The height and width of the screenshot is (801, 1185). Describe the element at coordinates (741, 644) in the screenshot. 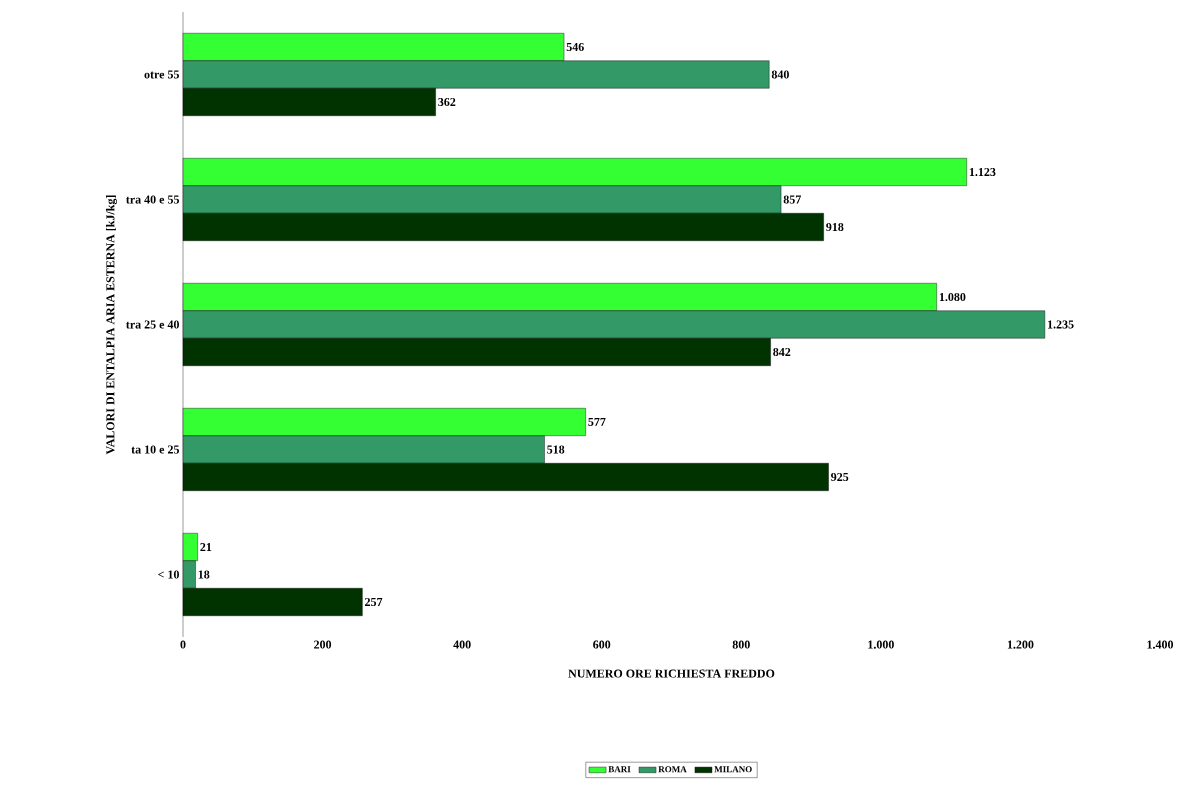

I see `x-tick-label: 800` at that location.